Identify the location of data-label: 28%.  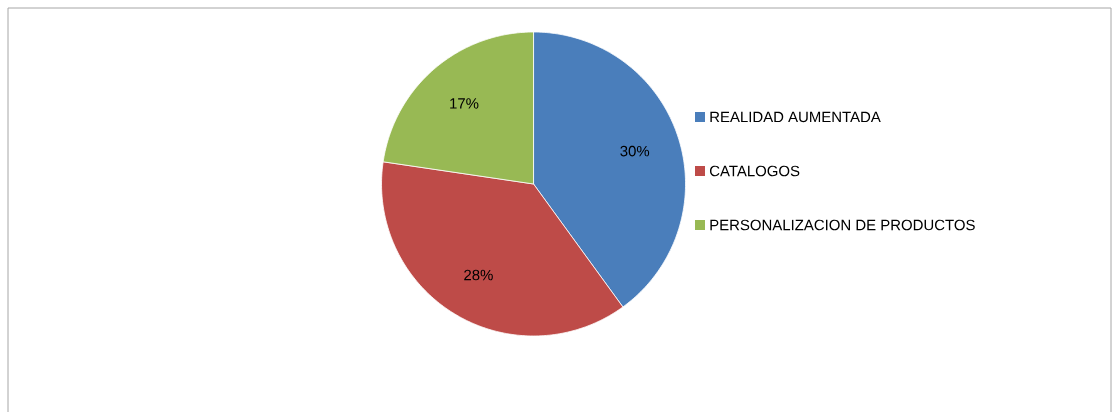
(478, 275).